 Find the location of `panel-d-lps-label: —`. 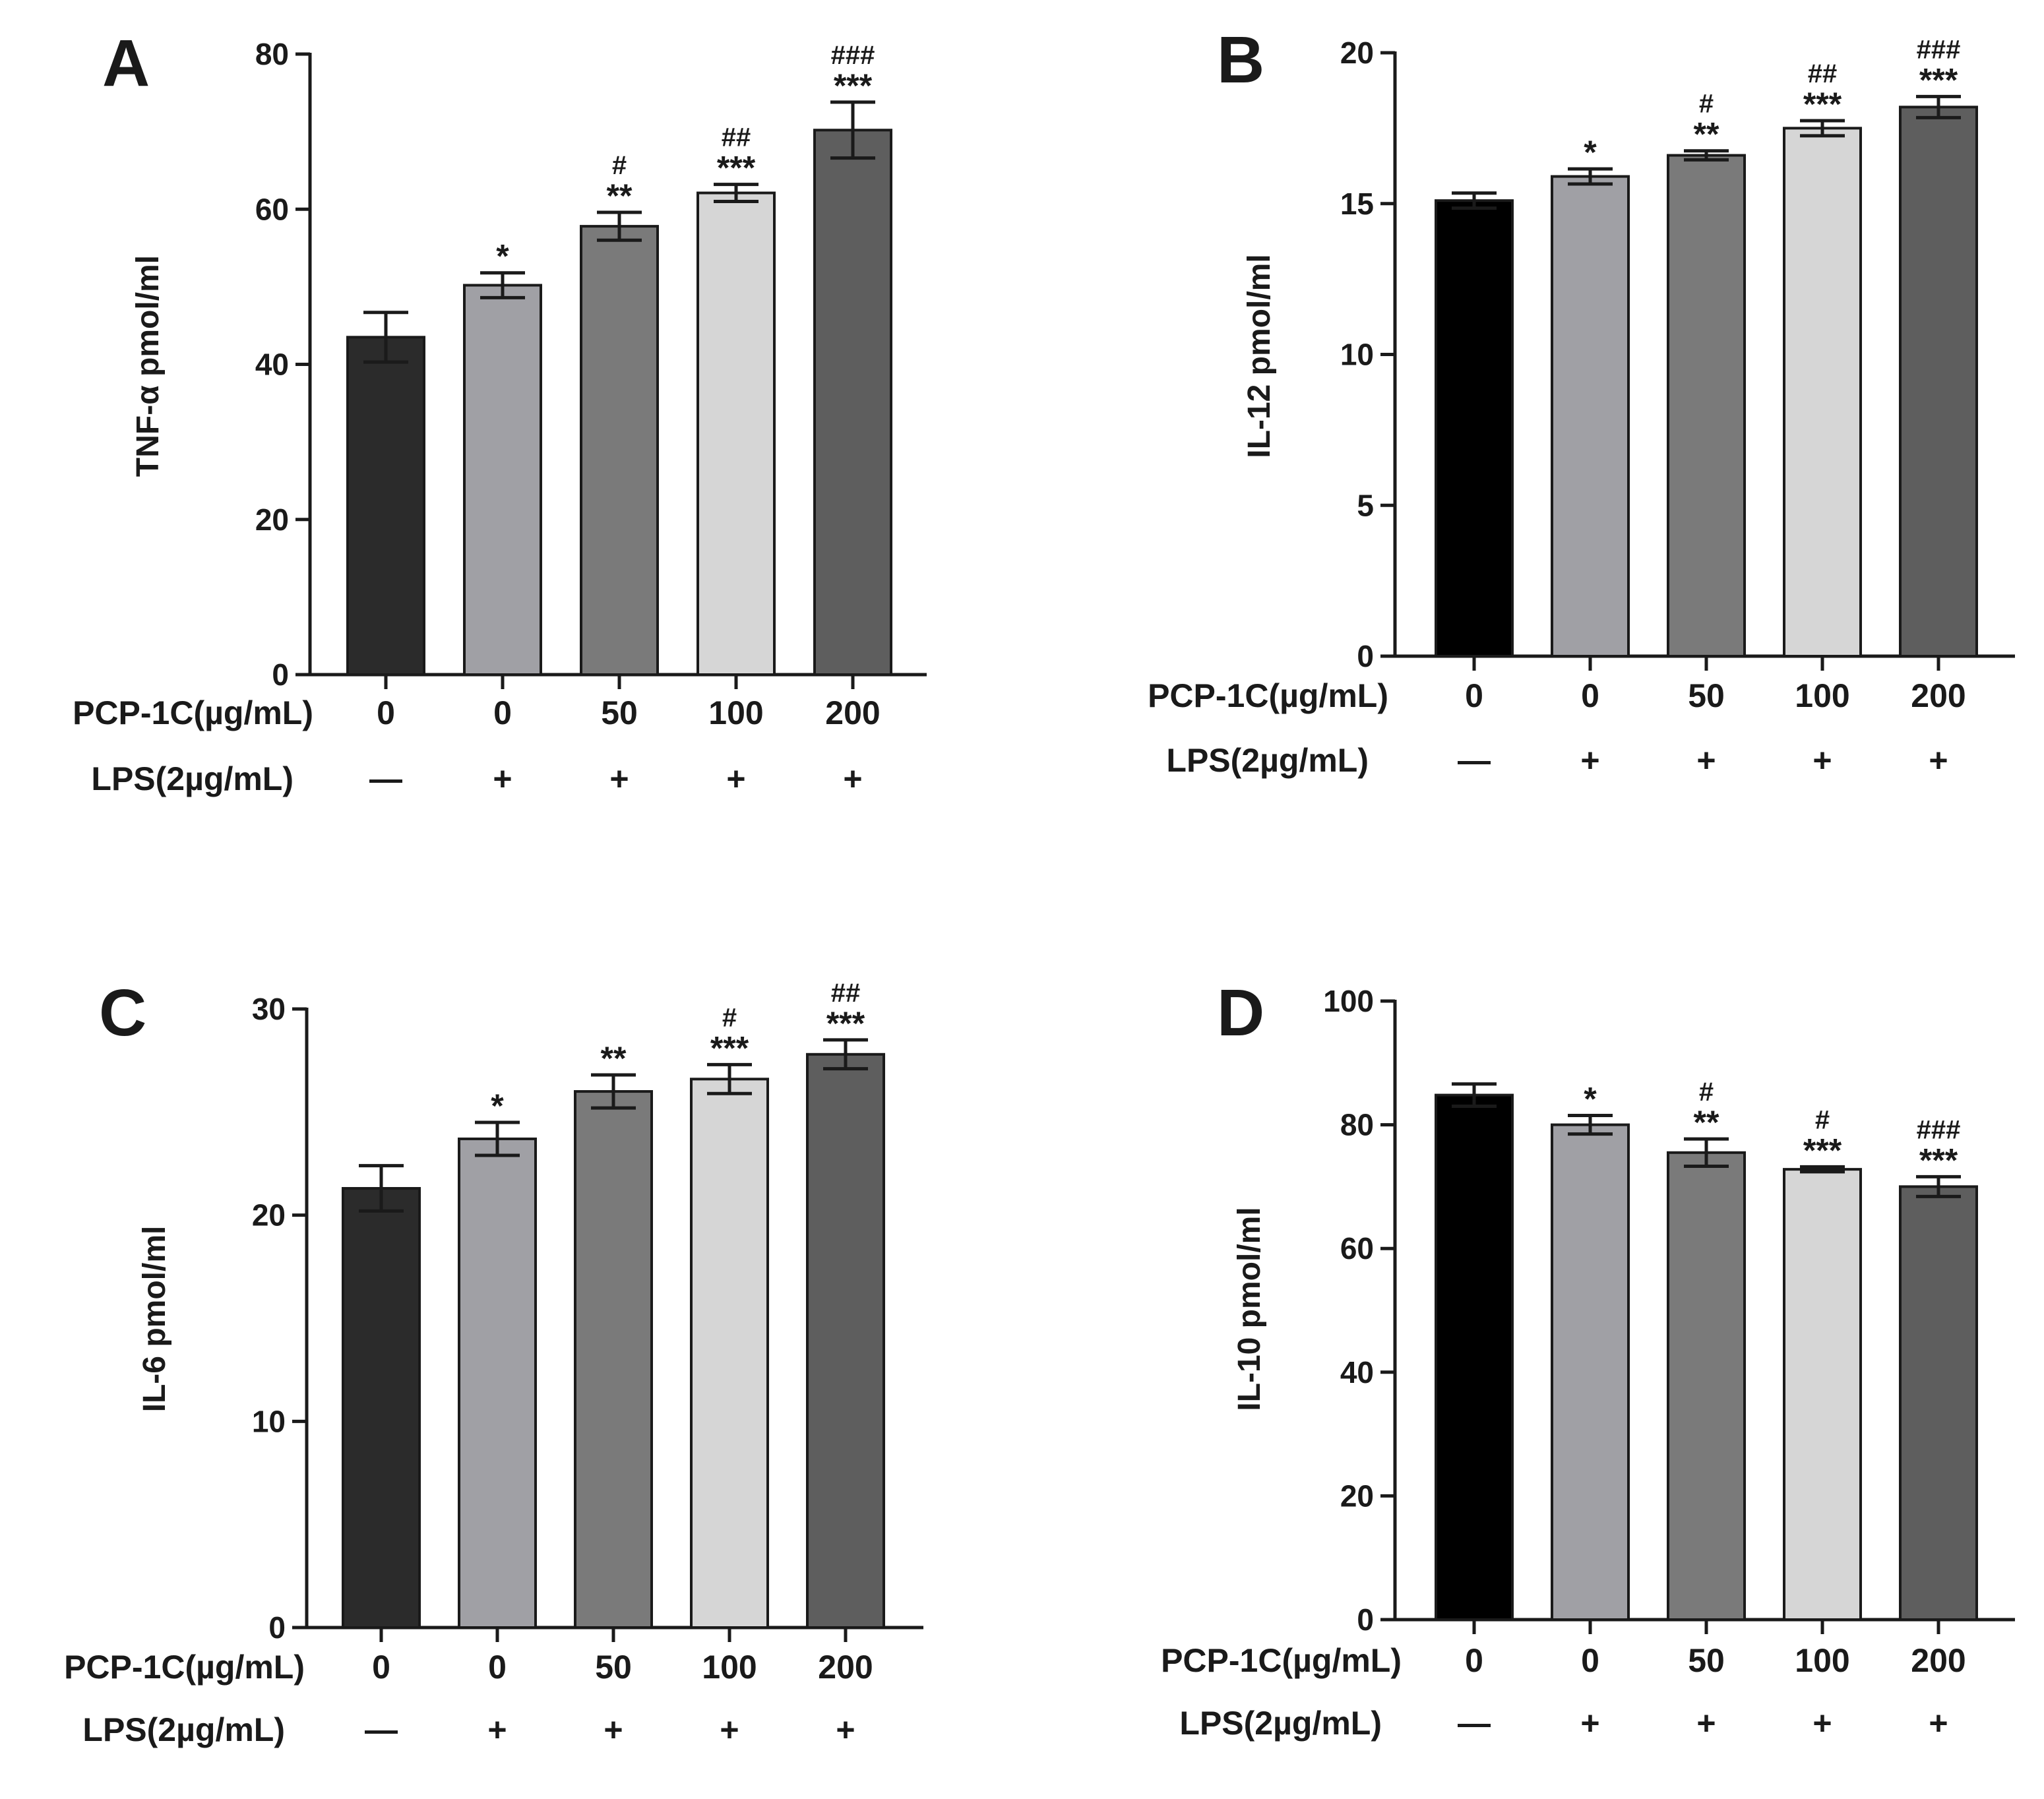

panel-d-lps-label: — is located at coordinates (1474, 1723).